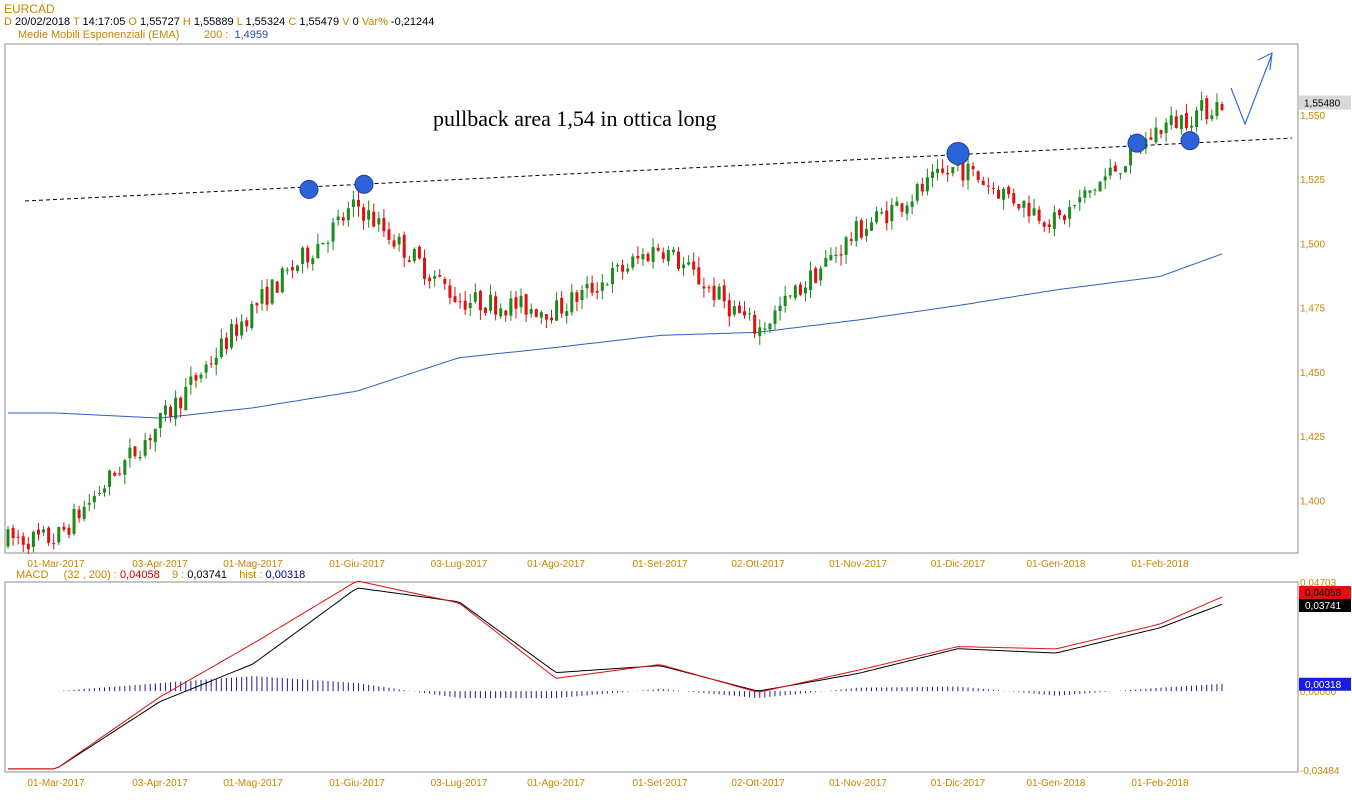 This screenshot has width=1352, height=800. Describe the element at coordinates (556, 783) in the screenshot. I see `macd-x-tick-label: 01-Ago-2017` at that location.